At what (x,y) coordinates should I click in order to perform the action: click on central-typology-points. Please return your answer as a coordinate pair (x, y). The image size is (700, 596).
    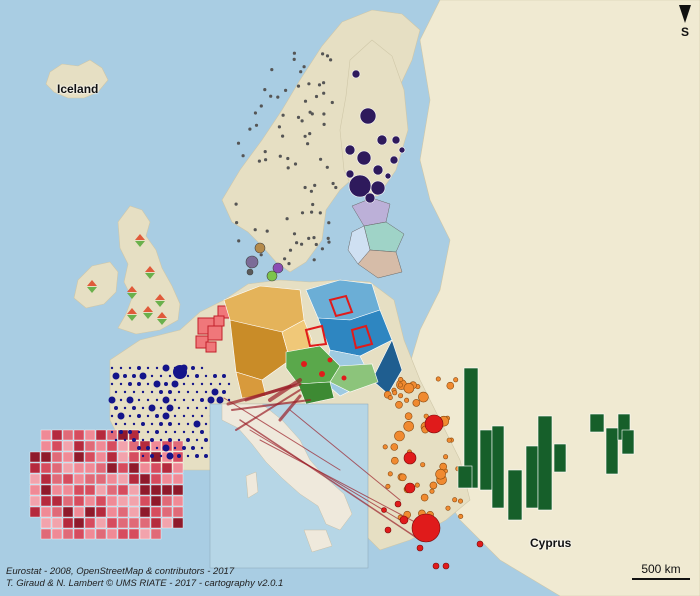
    Looking at the image, I should click on (324, 369).